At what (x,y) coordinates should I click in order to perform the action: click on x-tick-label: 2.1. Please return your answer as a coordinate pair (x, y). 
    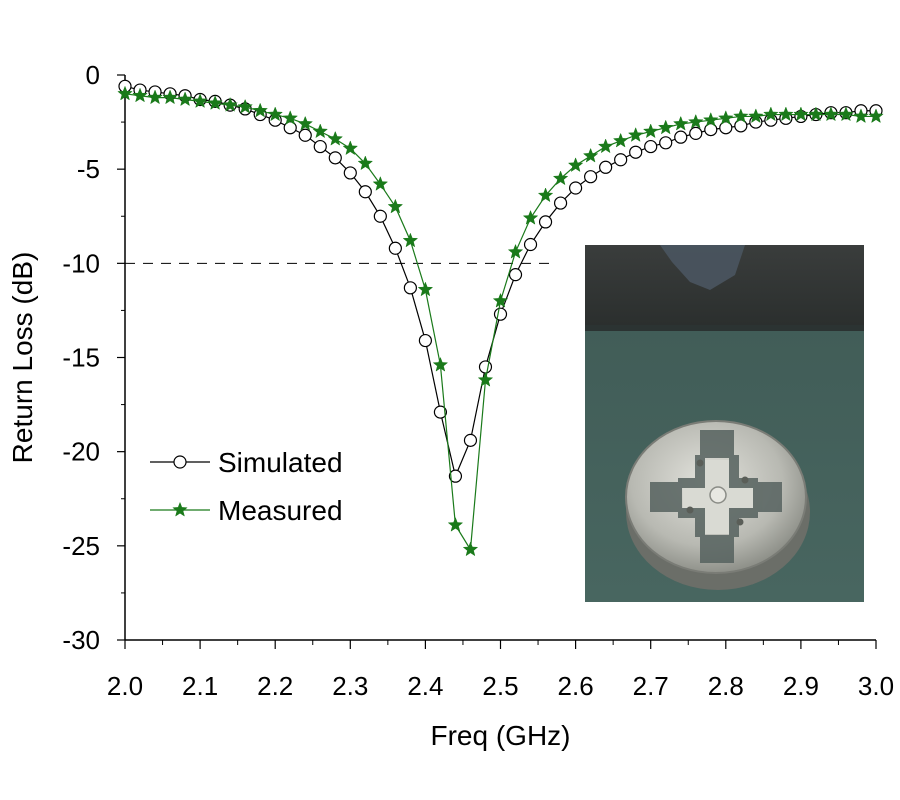
    Looking at the image, I should click on (200, 686).